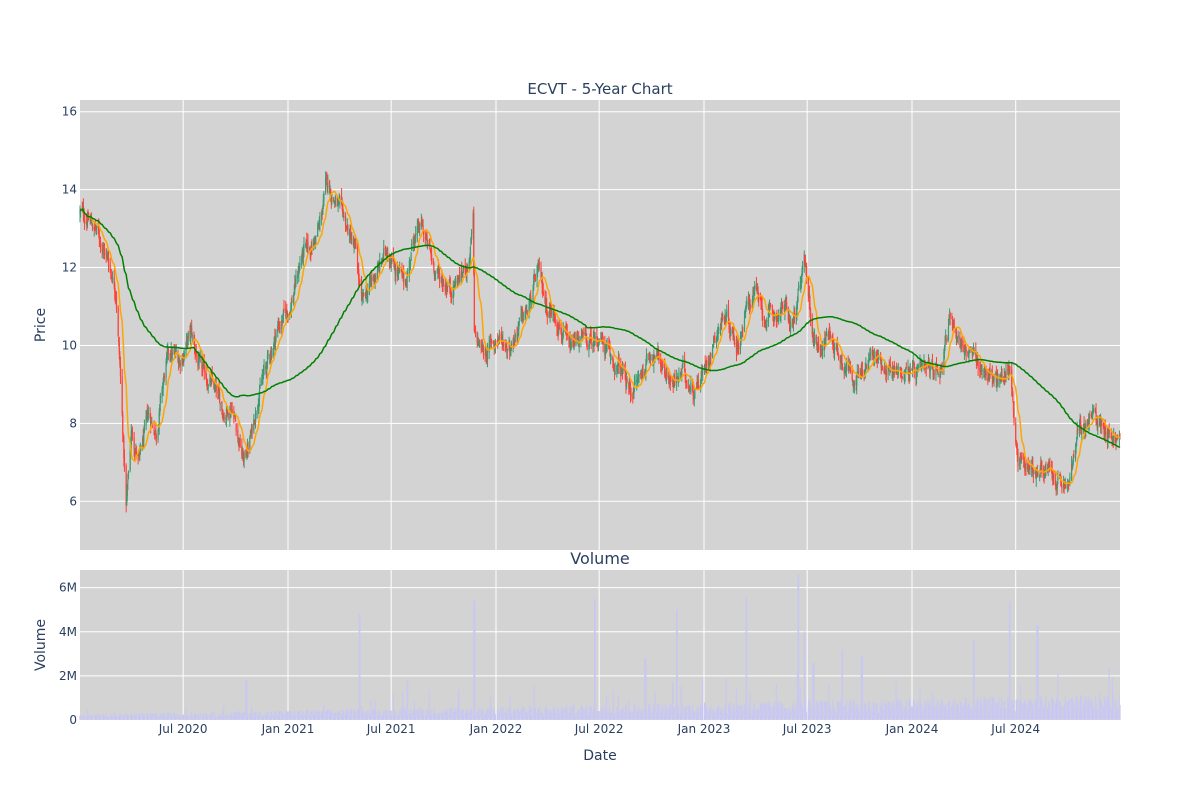 Image resolution: width=1200 pixels, height=805 pixels. What do you see at coordinates (41, 645) in the screenshot?
I see `volume-axis-label: Volume` at bounding box center [41, 645].